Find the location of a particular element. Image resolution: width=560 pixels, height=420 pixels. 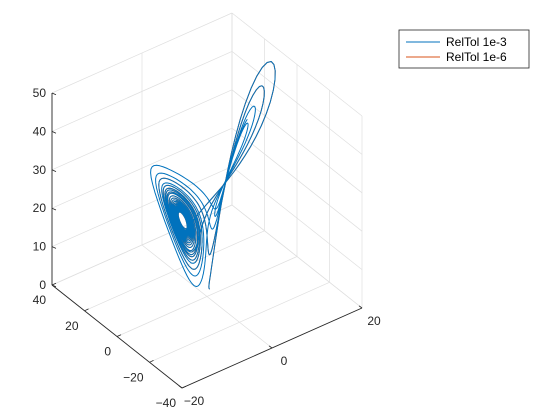

y-tick-label: 20 is located at coordinates (72, 326).